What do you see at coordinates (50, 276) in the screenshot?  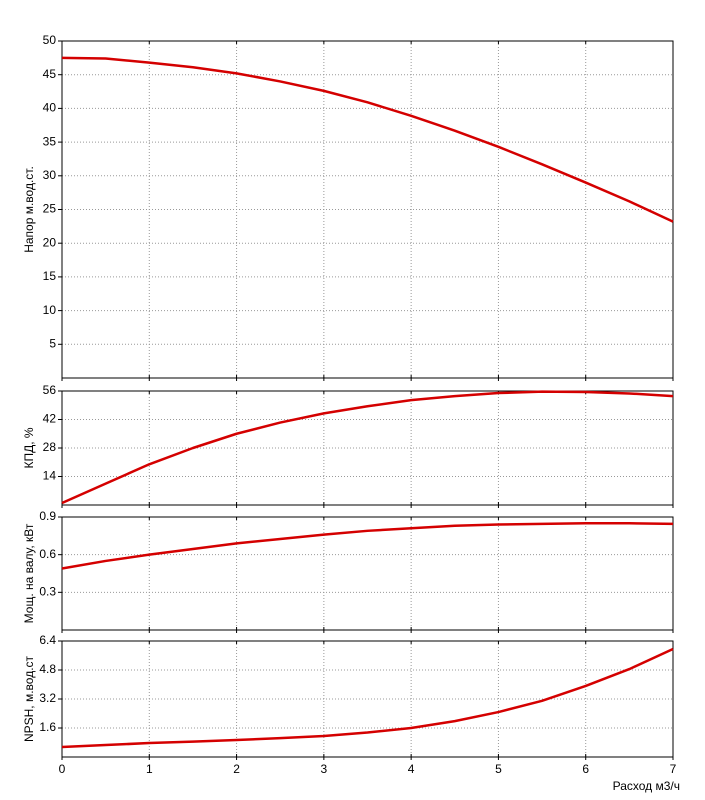 I see `y-tick-label: 15` at bounding box center [50, 276].